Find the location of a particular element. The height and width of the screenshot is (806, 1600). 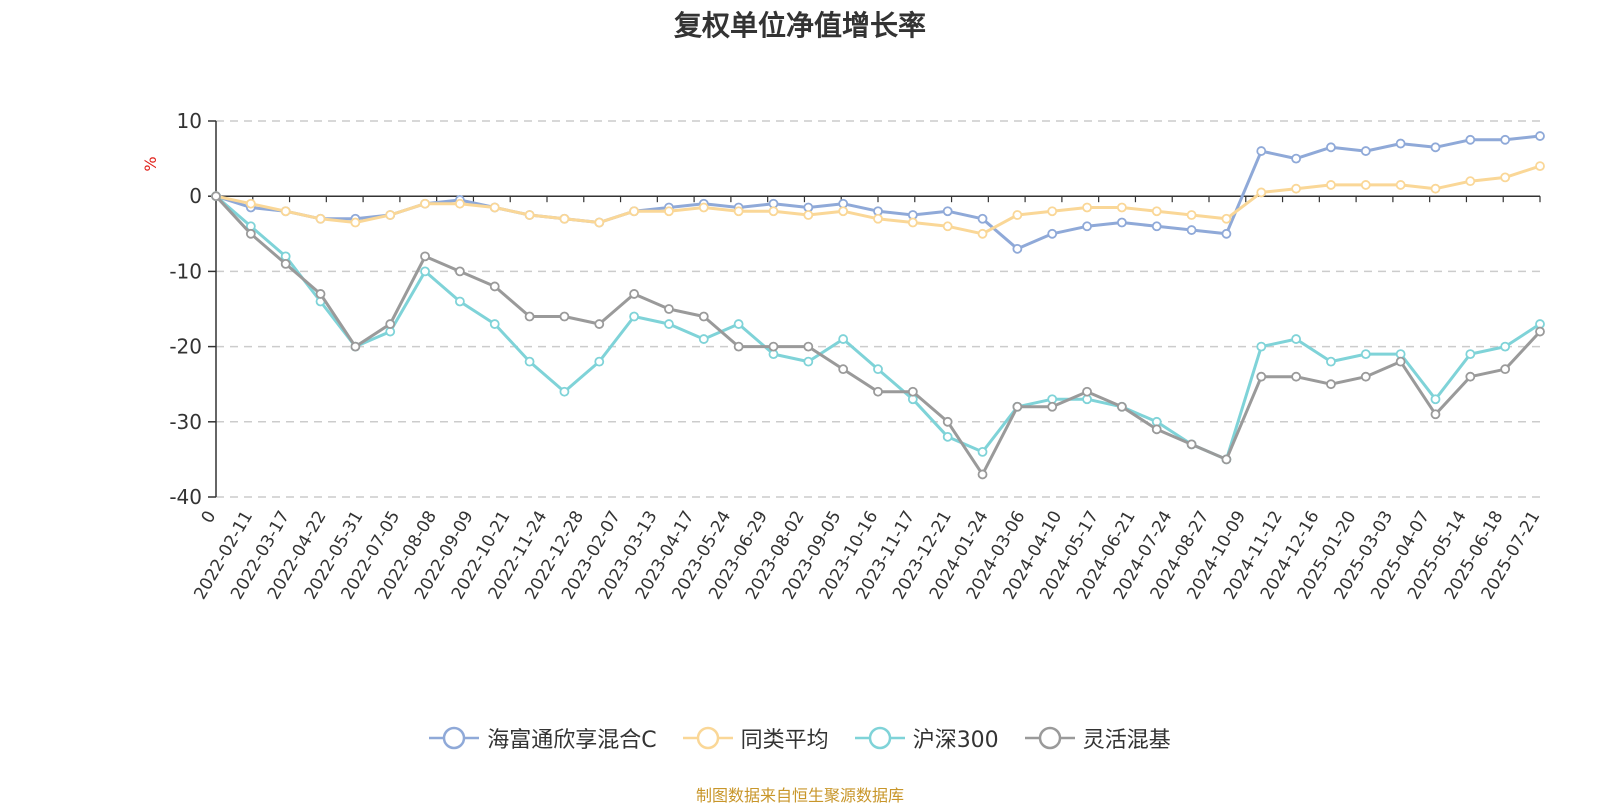

legend-item-2: 沪深300 is located at coordinates (926, 738).